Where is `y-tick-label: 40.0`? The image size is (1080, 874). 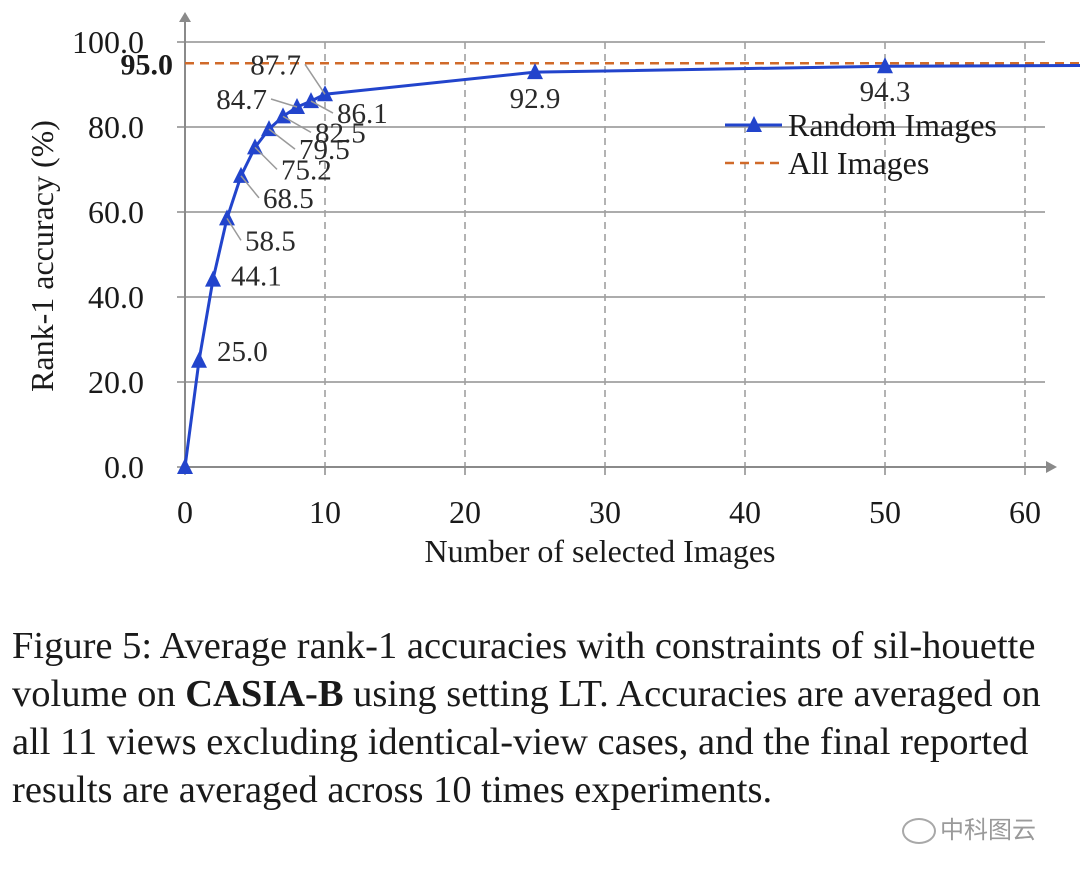 y-tick-label: 40.0 is located at coordinates (116, 297).